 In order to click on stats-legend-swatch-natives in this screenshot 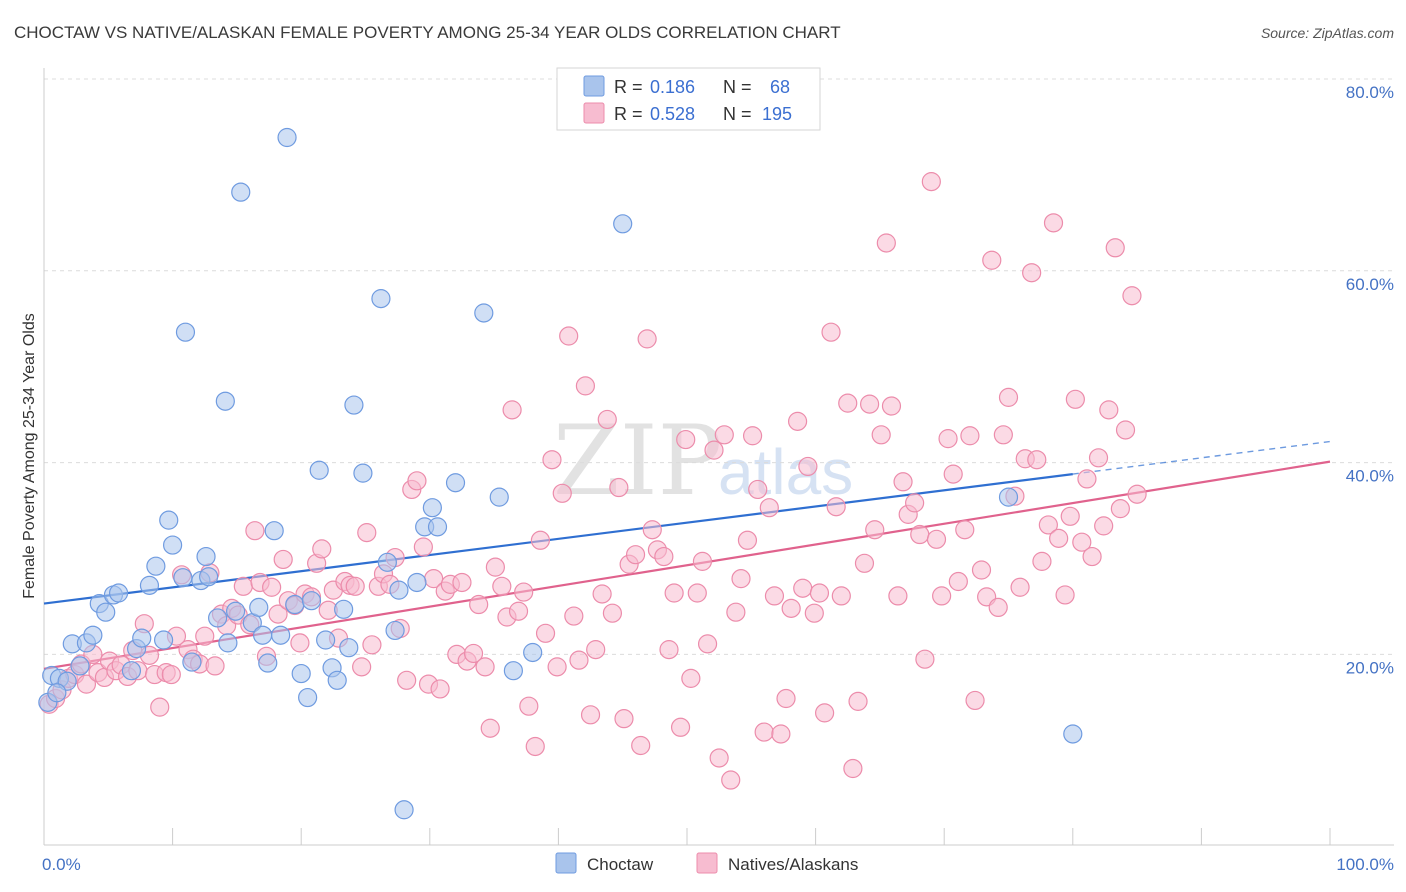, I will do `click(594, 113)`.